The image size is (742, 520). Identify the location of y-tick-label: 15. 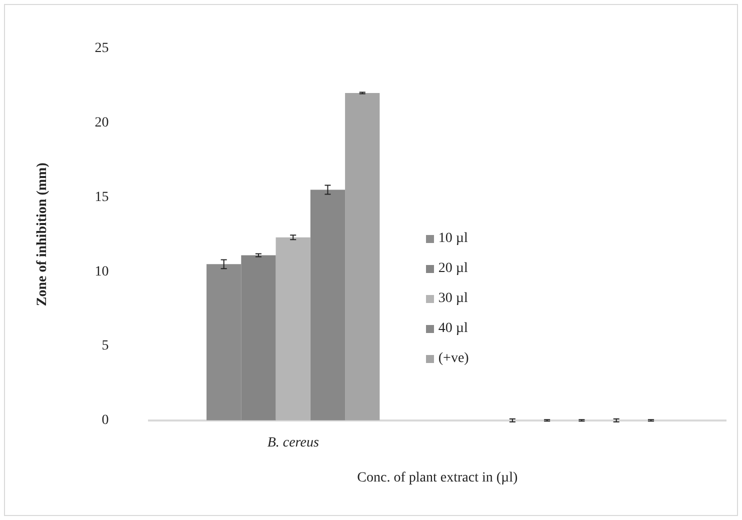
(101, 197).